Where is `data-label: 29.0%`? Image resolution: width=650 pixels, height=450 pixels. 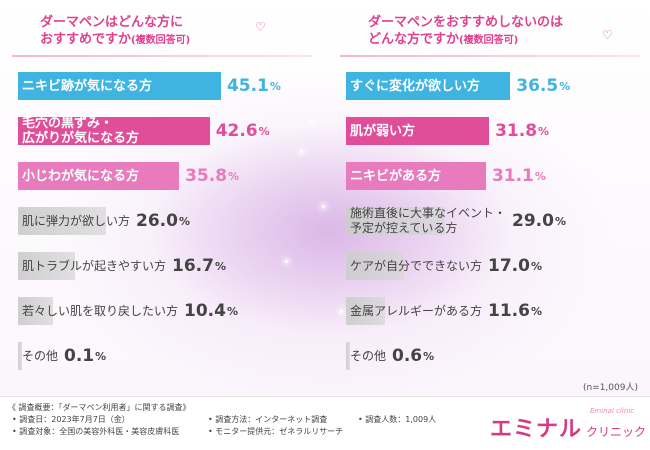
data-label: 29.0% is located at coordinates (539, 221).